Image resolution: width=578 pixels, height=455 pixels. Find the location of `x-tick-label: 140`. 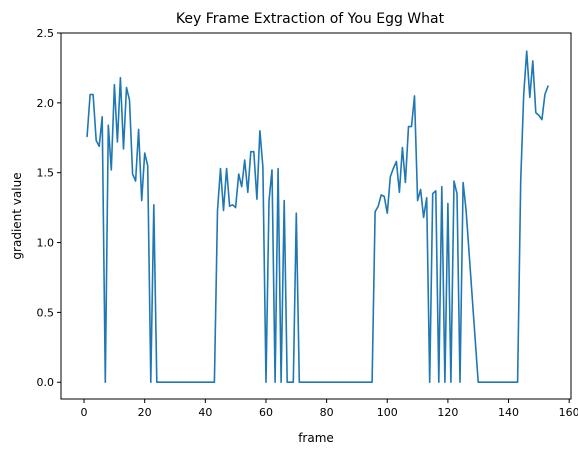

x-tick-label: 140 is located at coordinates (508, 412).